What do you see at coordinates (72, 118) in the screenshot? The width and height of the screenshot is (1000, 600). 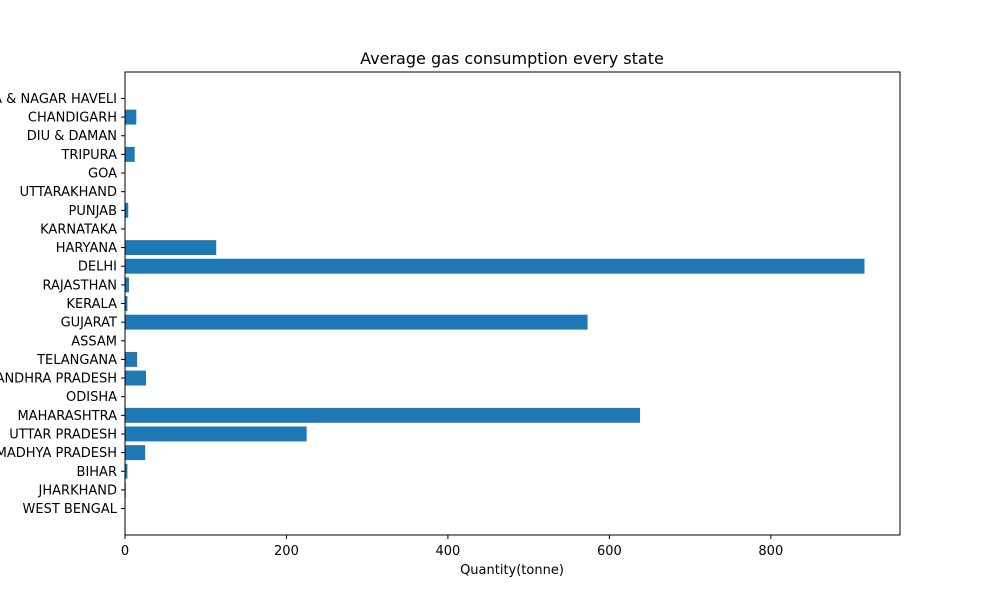 I see `y-tick-label: CHANDIGARH` at bounding box center [72, 118].